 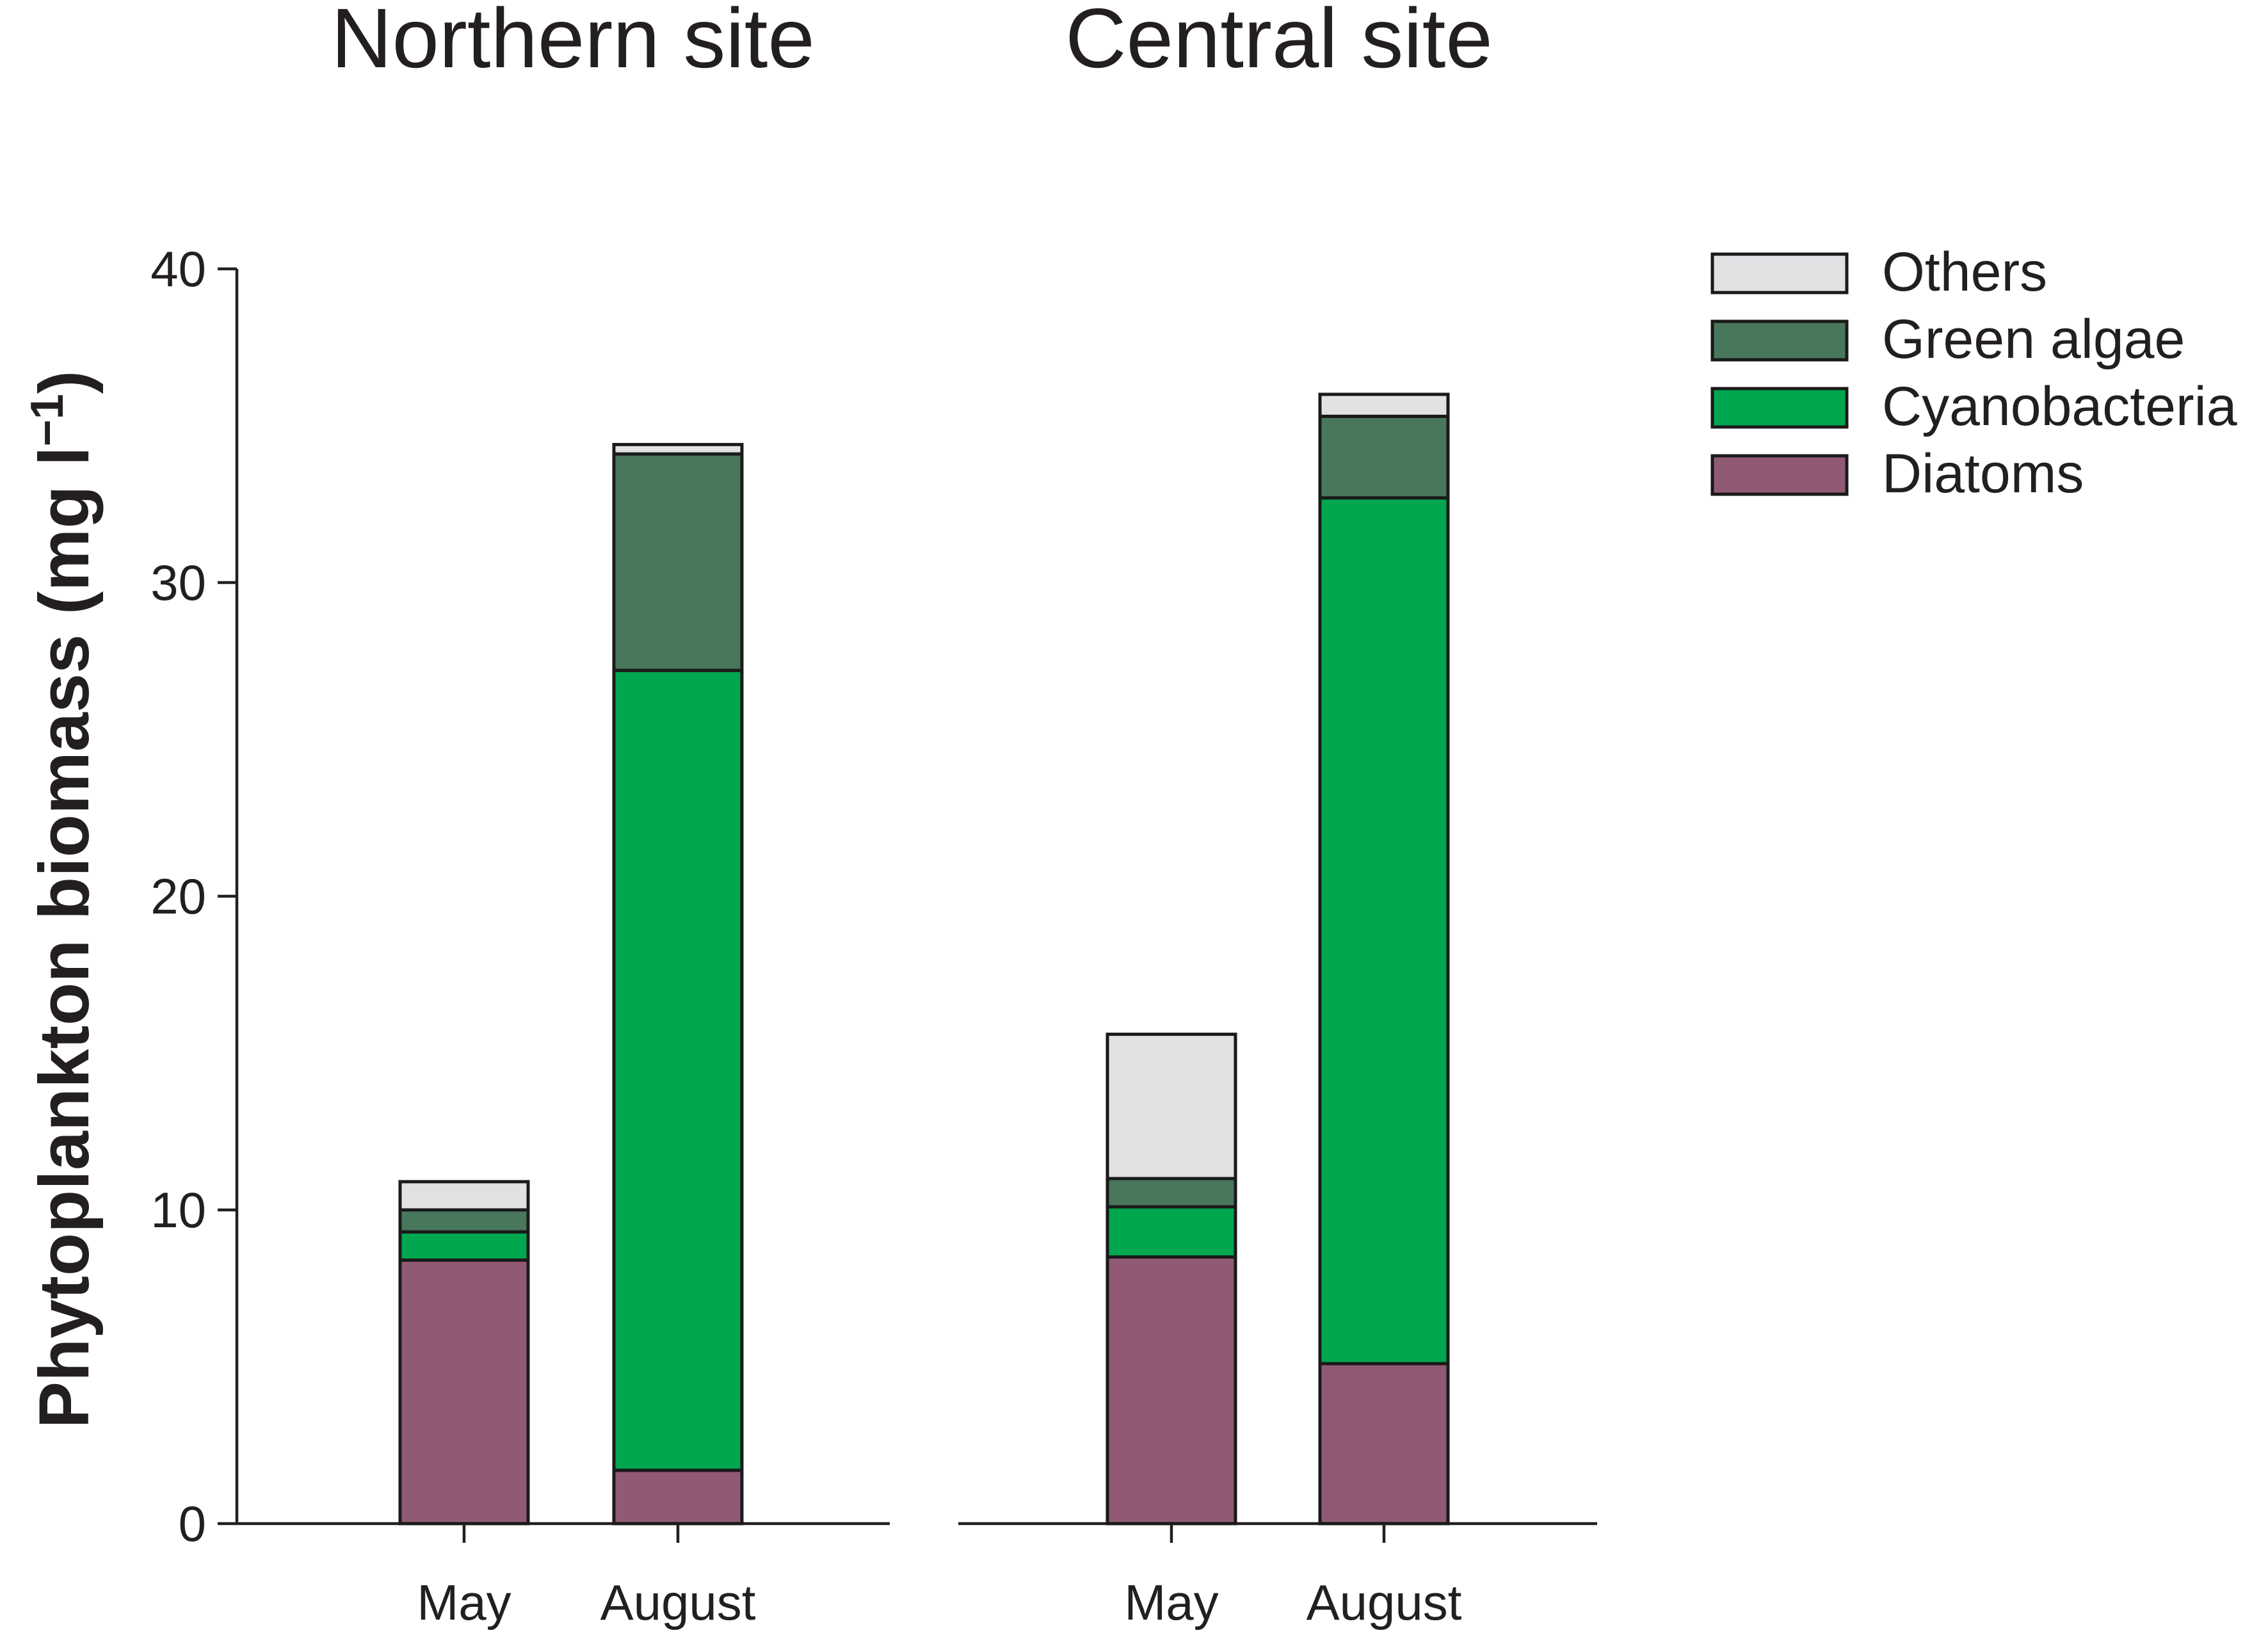 What do you see at coordinates (178, 896) in the screenshot?
I see `y-tick-label: 20` at bounding box center [178, 896].